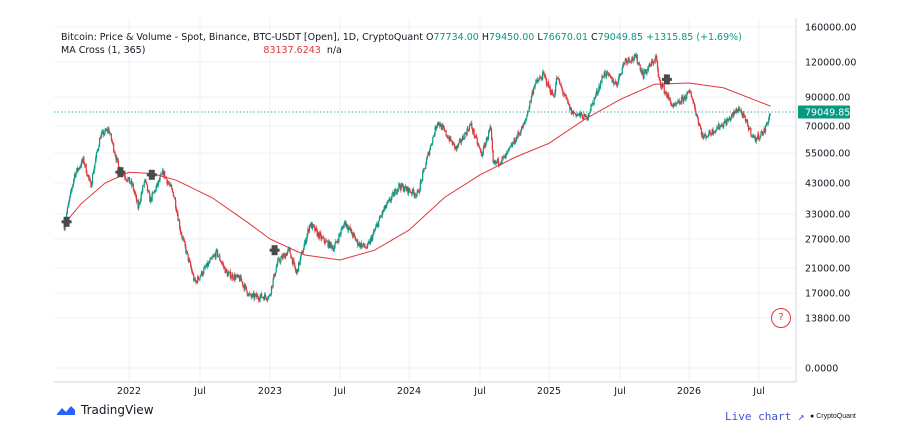 The height and width of the screenshot is (441, 900). I want to click on cross-marker, so click(151, 174).